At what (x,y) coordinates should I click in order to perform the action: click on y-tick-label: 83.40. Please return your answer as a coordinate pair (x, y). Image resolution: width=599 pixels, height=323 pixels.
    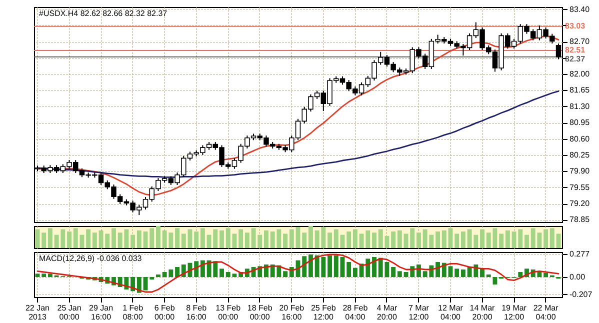
    Looking at the image, I should click on (580, 9).